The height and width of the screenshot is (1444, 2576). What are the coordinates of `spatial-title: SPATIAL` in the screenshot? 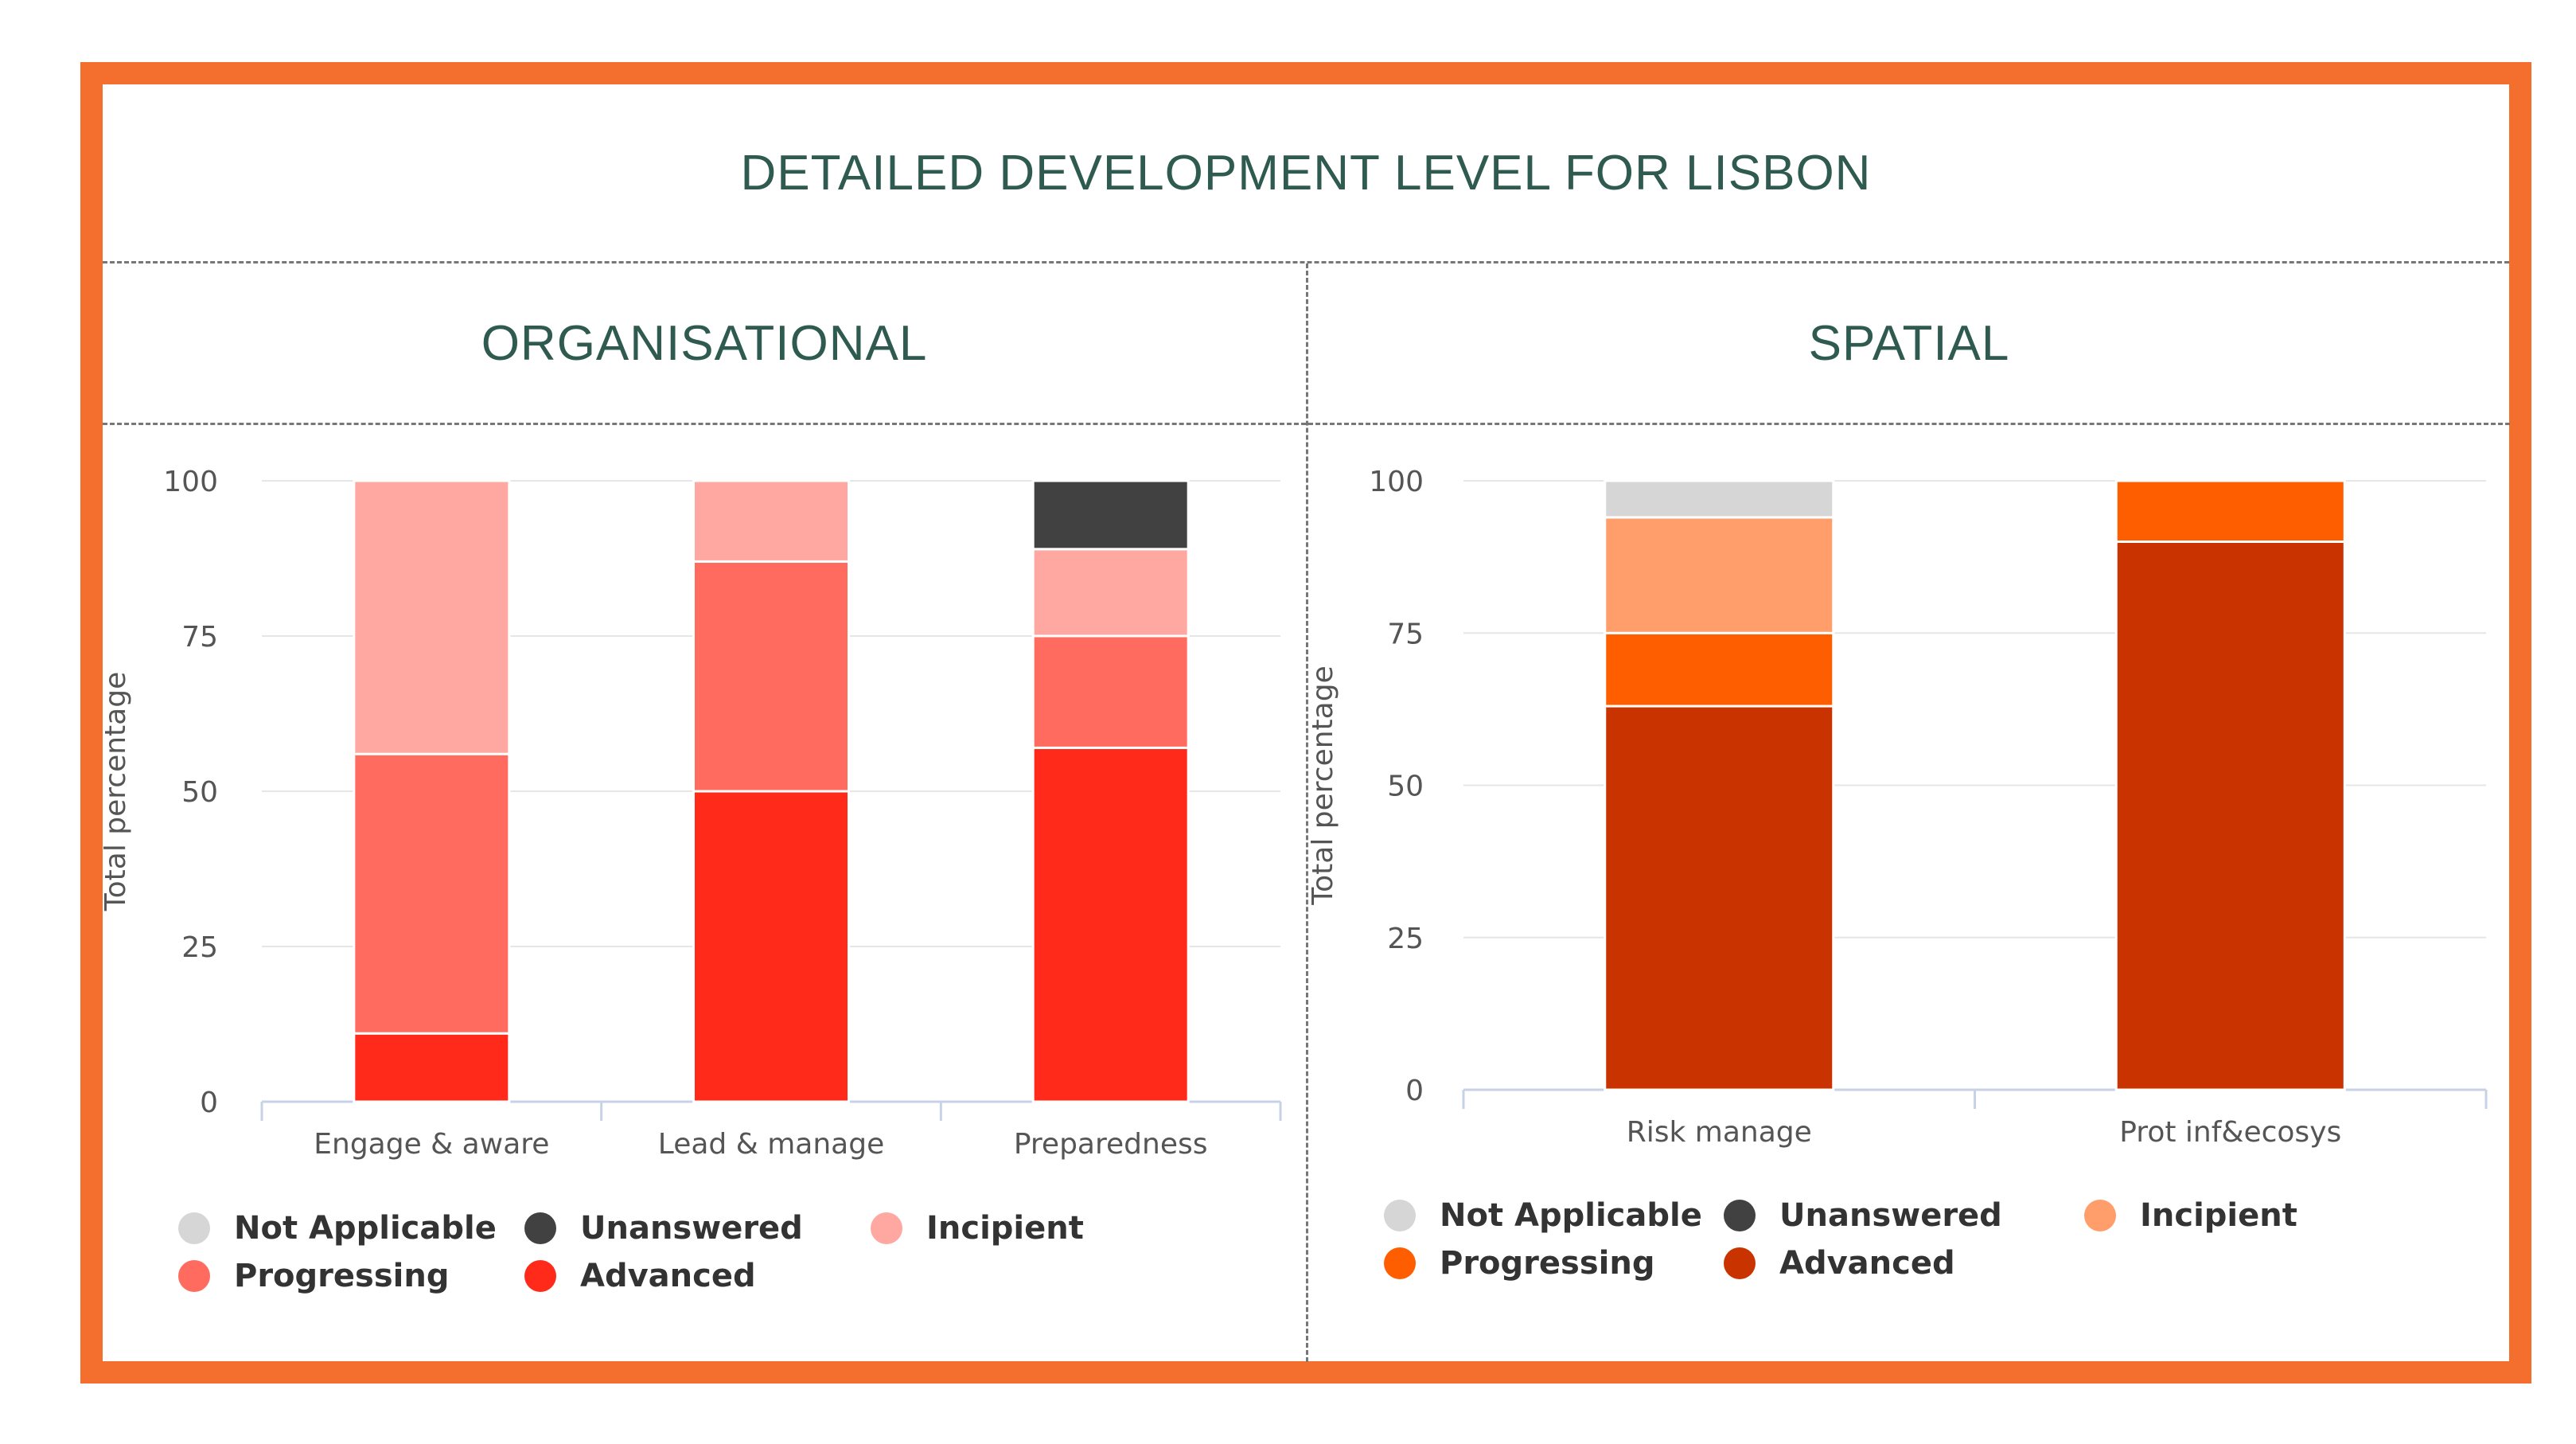 It's located at (1909, 344).